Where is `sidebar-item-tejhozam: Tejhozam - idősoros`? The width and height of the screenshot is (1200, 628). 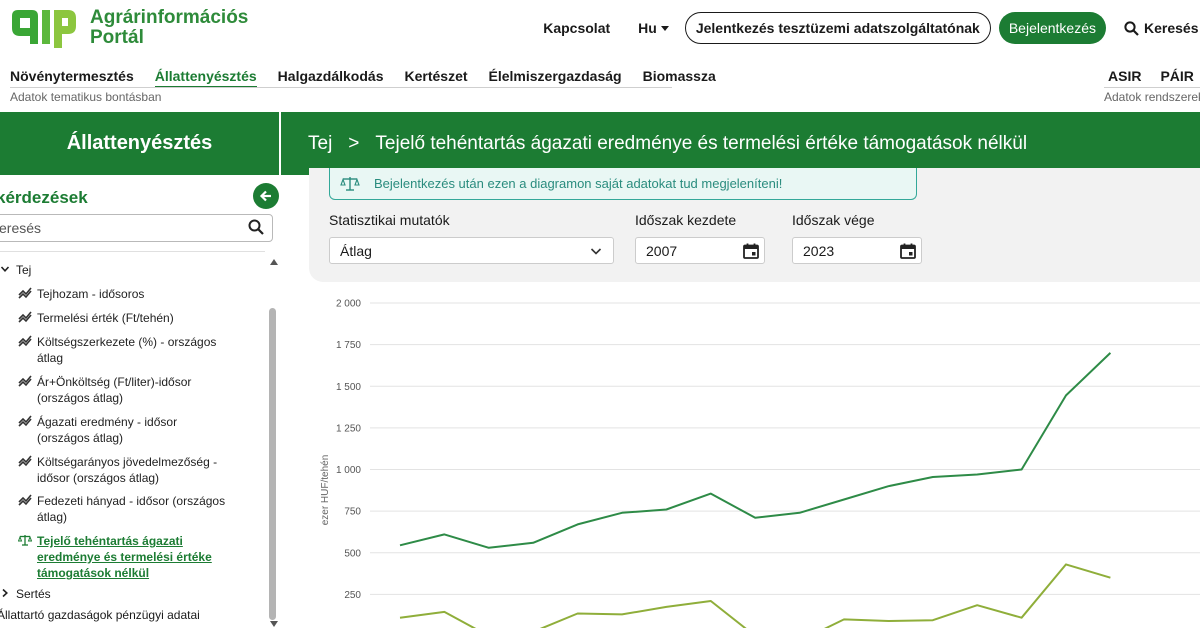
sidebar-item-tejhozam: Tejhozam - idősoros is located at coordinates (122, 294).